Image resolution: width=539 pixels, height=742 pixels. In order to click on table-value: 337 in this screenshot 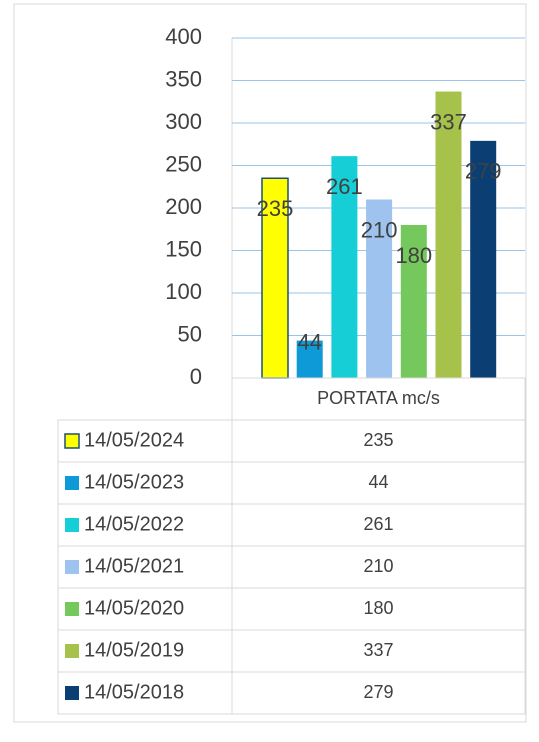, I will do `click(378, 650)`.